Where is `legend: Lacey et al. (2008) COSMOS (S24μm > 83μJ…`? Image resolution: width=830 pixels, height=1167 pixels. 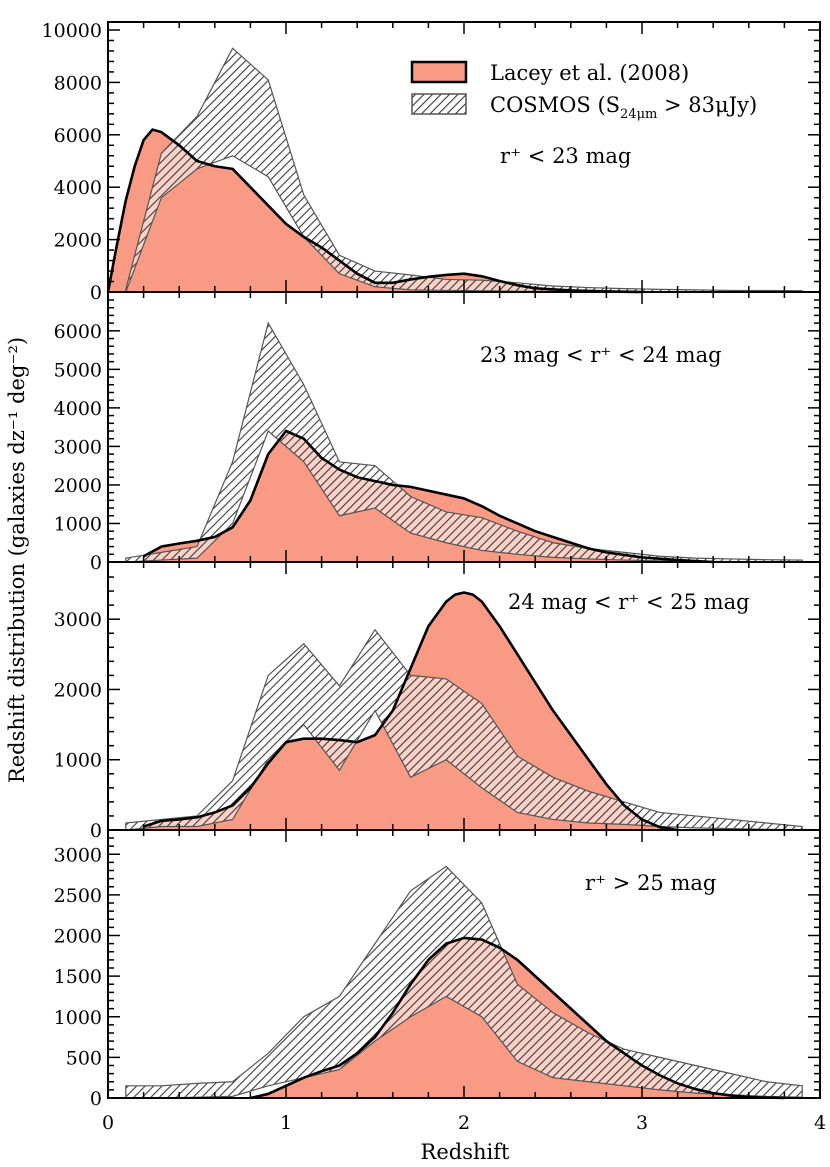
legend: Lacey et al. (2008) COSMOS (S24μm > 83μJ… is located at coordinates (583, 91).